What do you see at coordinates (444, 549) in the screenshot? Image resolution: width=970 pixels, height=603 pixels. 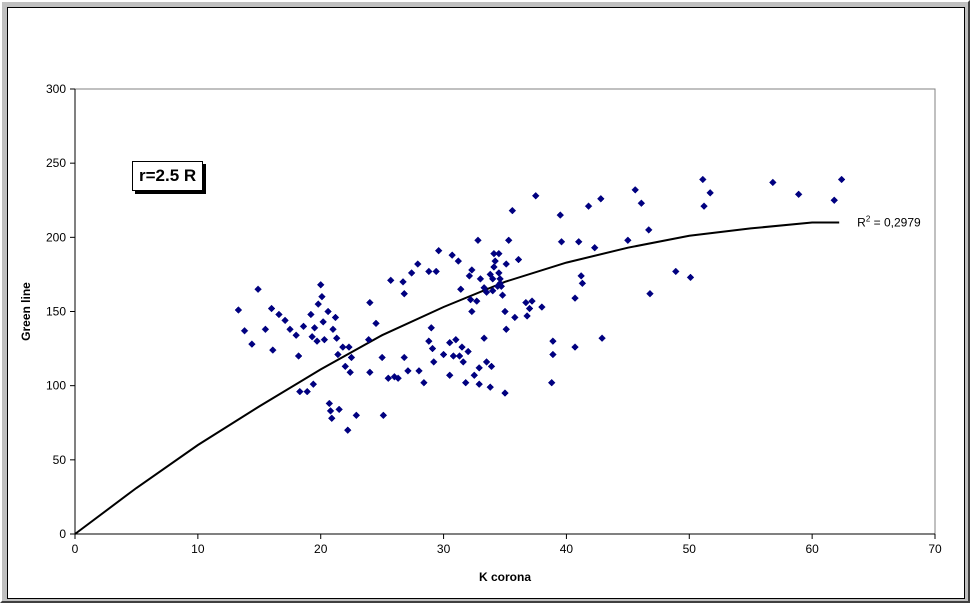 I see `x-tick-label: 30` at bounding box center [444, 549].